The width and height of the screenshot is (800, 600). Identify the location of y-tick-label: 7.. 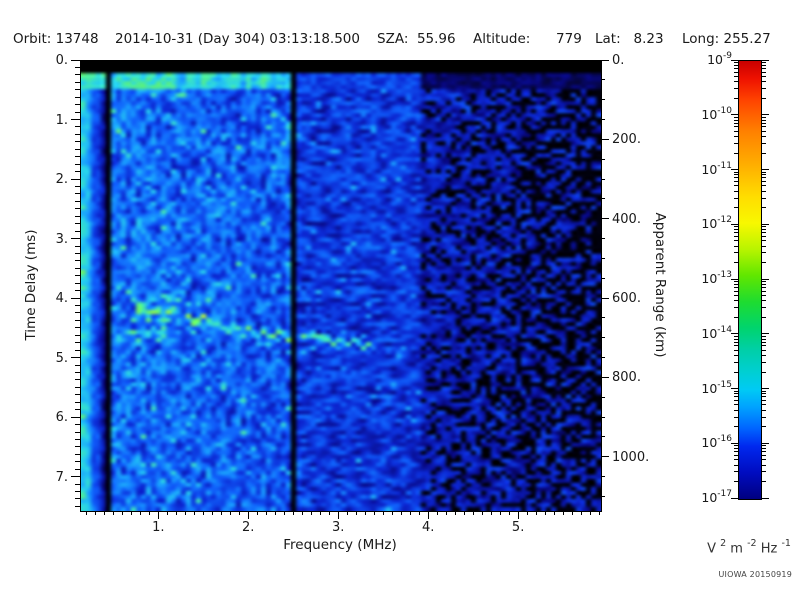
(61, 477).